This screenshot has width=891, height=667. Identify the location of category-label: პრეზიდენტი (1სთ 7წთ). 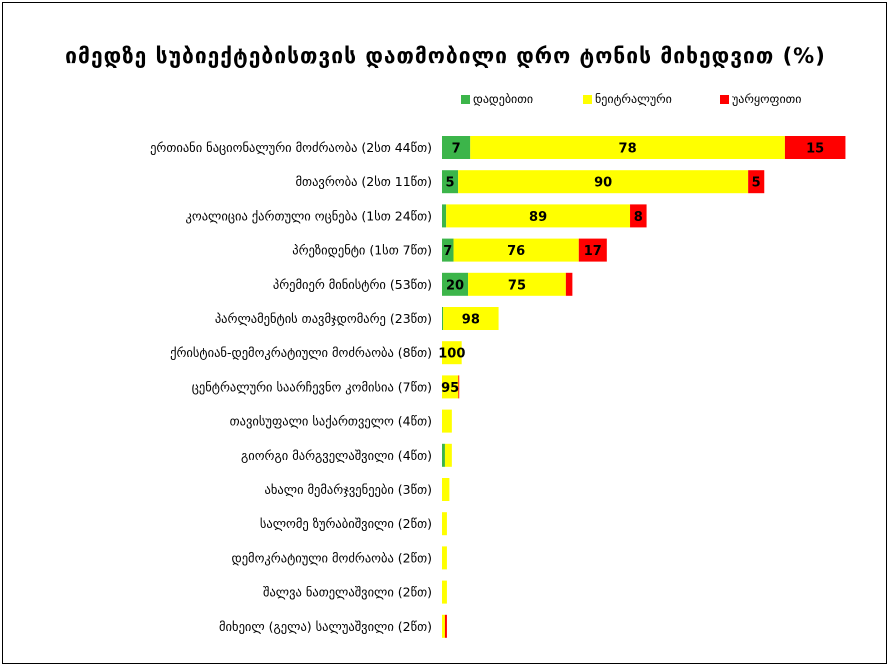
(362, 250).